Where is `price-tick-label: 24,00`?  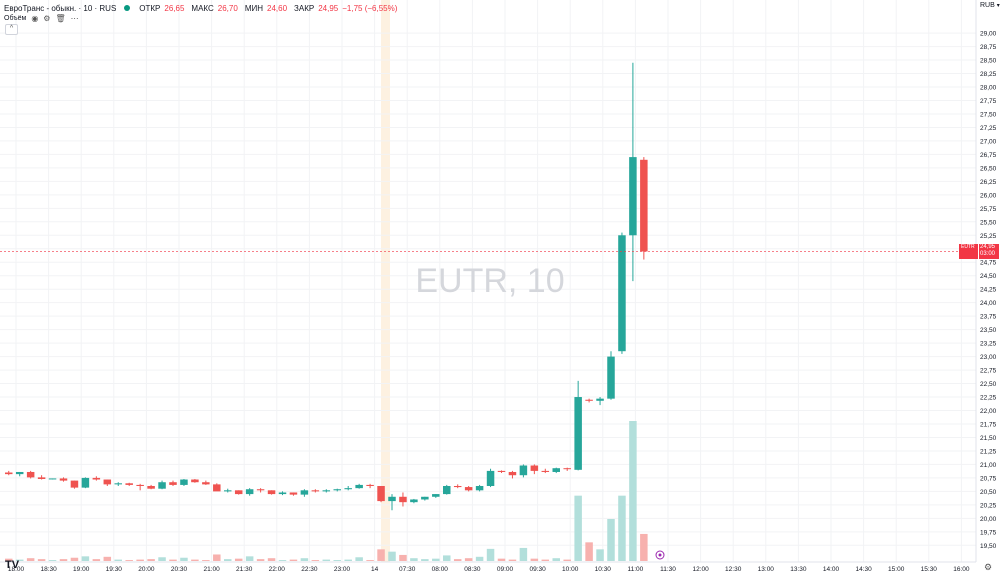 price-tick-label: 24,00 is located at coordinates (988, 303).